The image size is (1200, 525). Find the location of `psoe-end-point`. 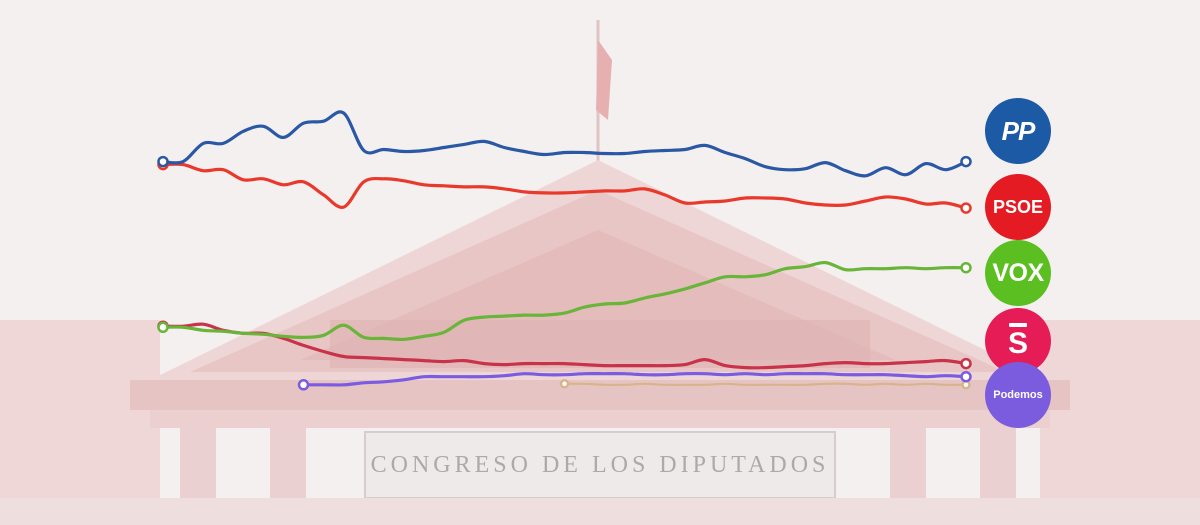

psoe-end-point is located at coordinates (966, 208).